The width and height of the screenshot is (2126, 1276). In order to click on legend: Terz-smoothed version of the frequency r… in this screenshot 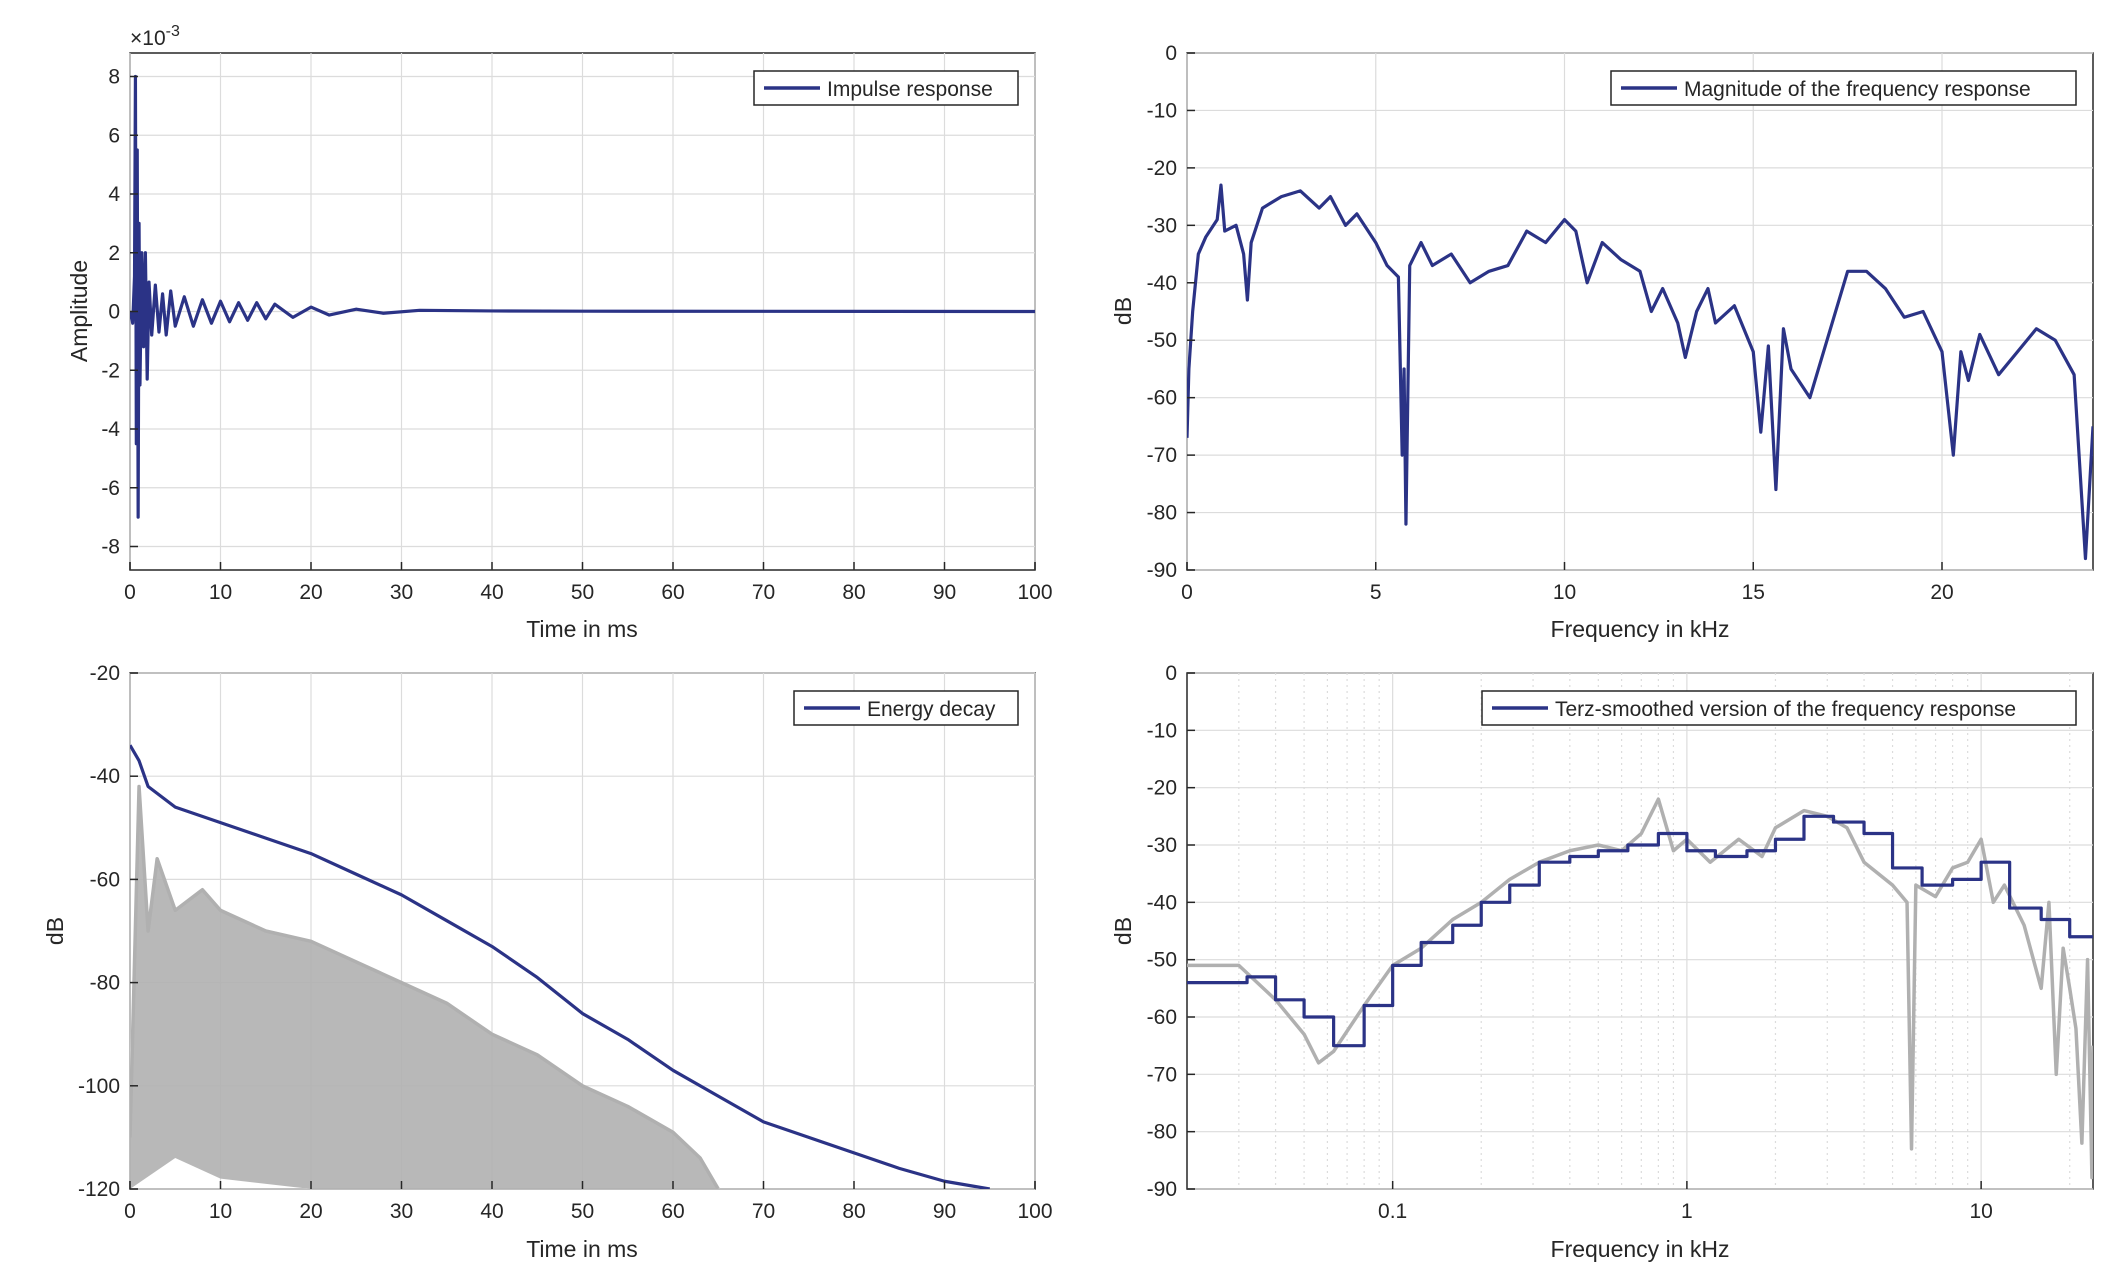, I will do `click(1779, 708)`.